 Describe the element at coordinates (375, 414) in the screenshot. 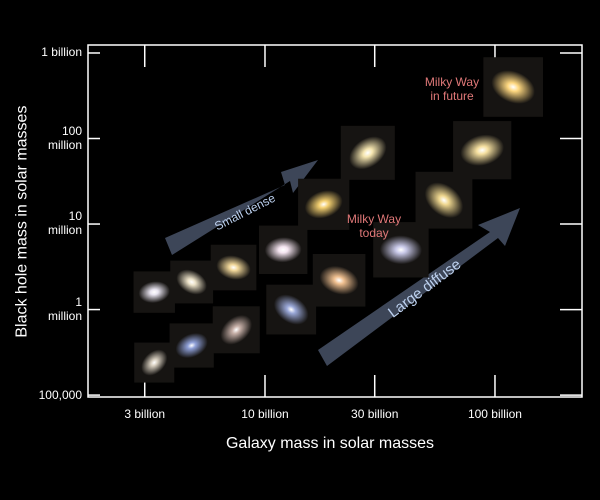

I see `x-tick-label: 30 billion` at that location.